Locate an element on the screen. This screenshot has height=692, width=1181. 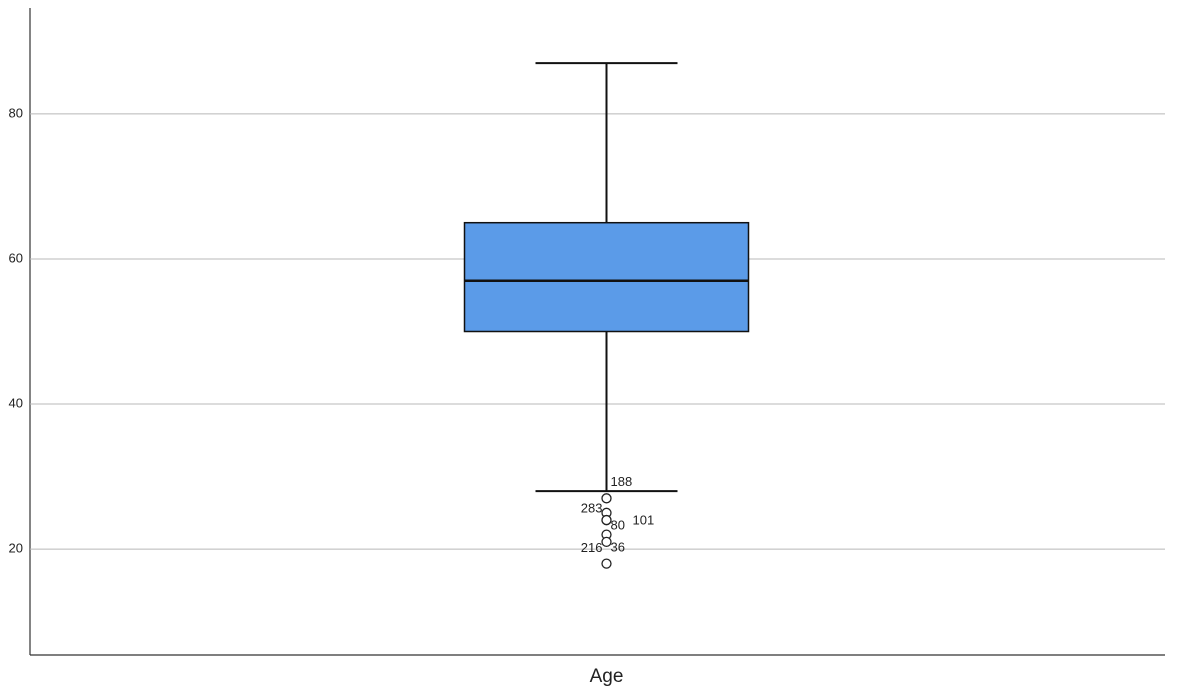
outlier-label: 188 is located at coordinates (622, 481).